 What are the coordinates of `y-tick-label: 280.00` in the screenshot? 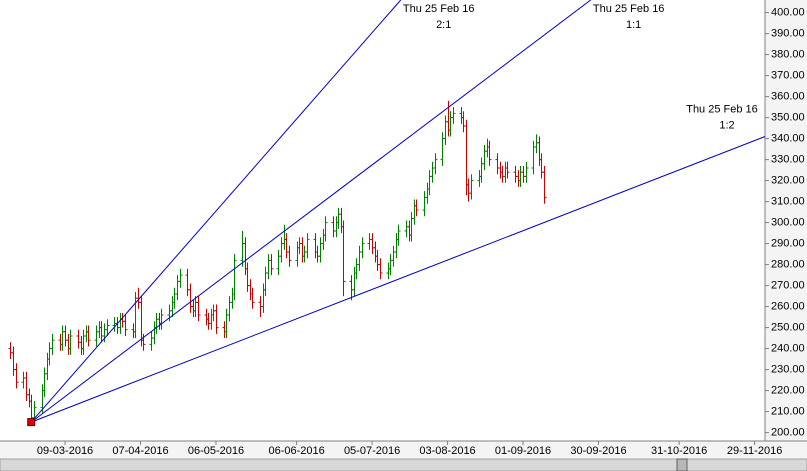 It's located at (788, 265).